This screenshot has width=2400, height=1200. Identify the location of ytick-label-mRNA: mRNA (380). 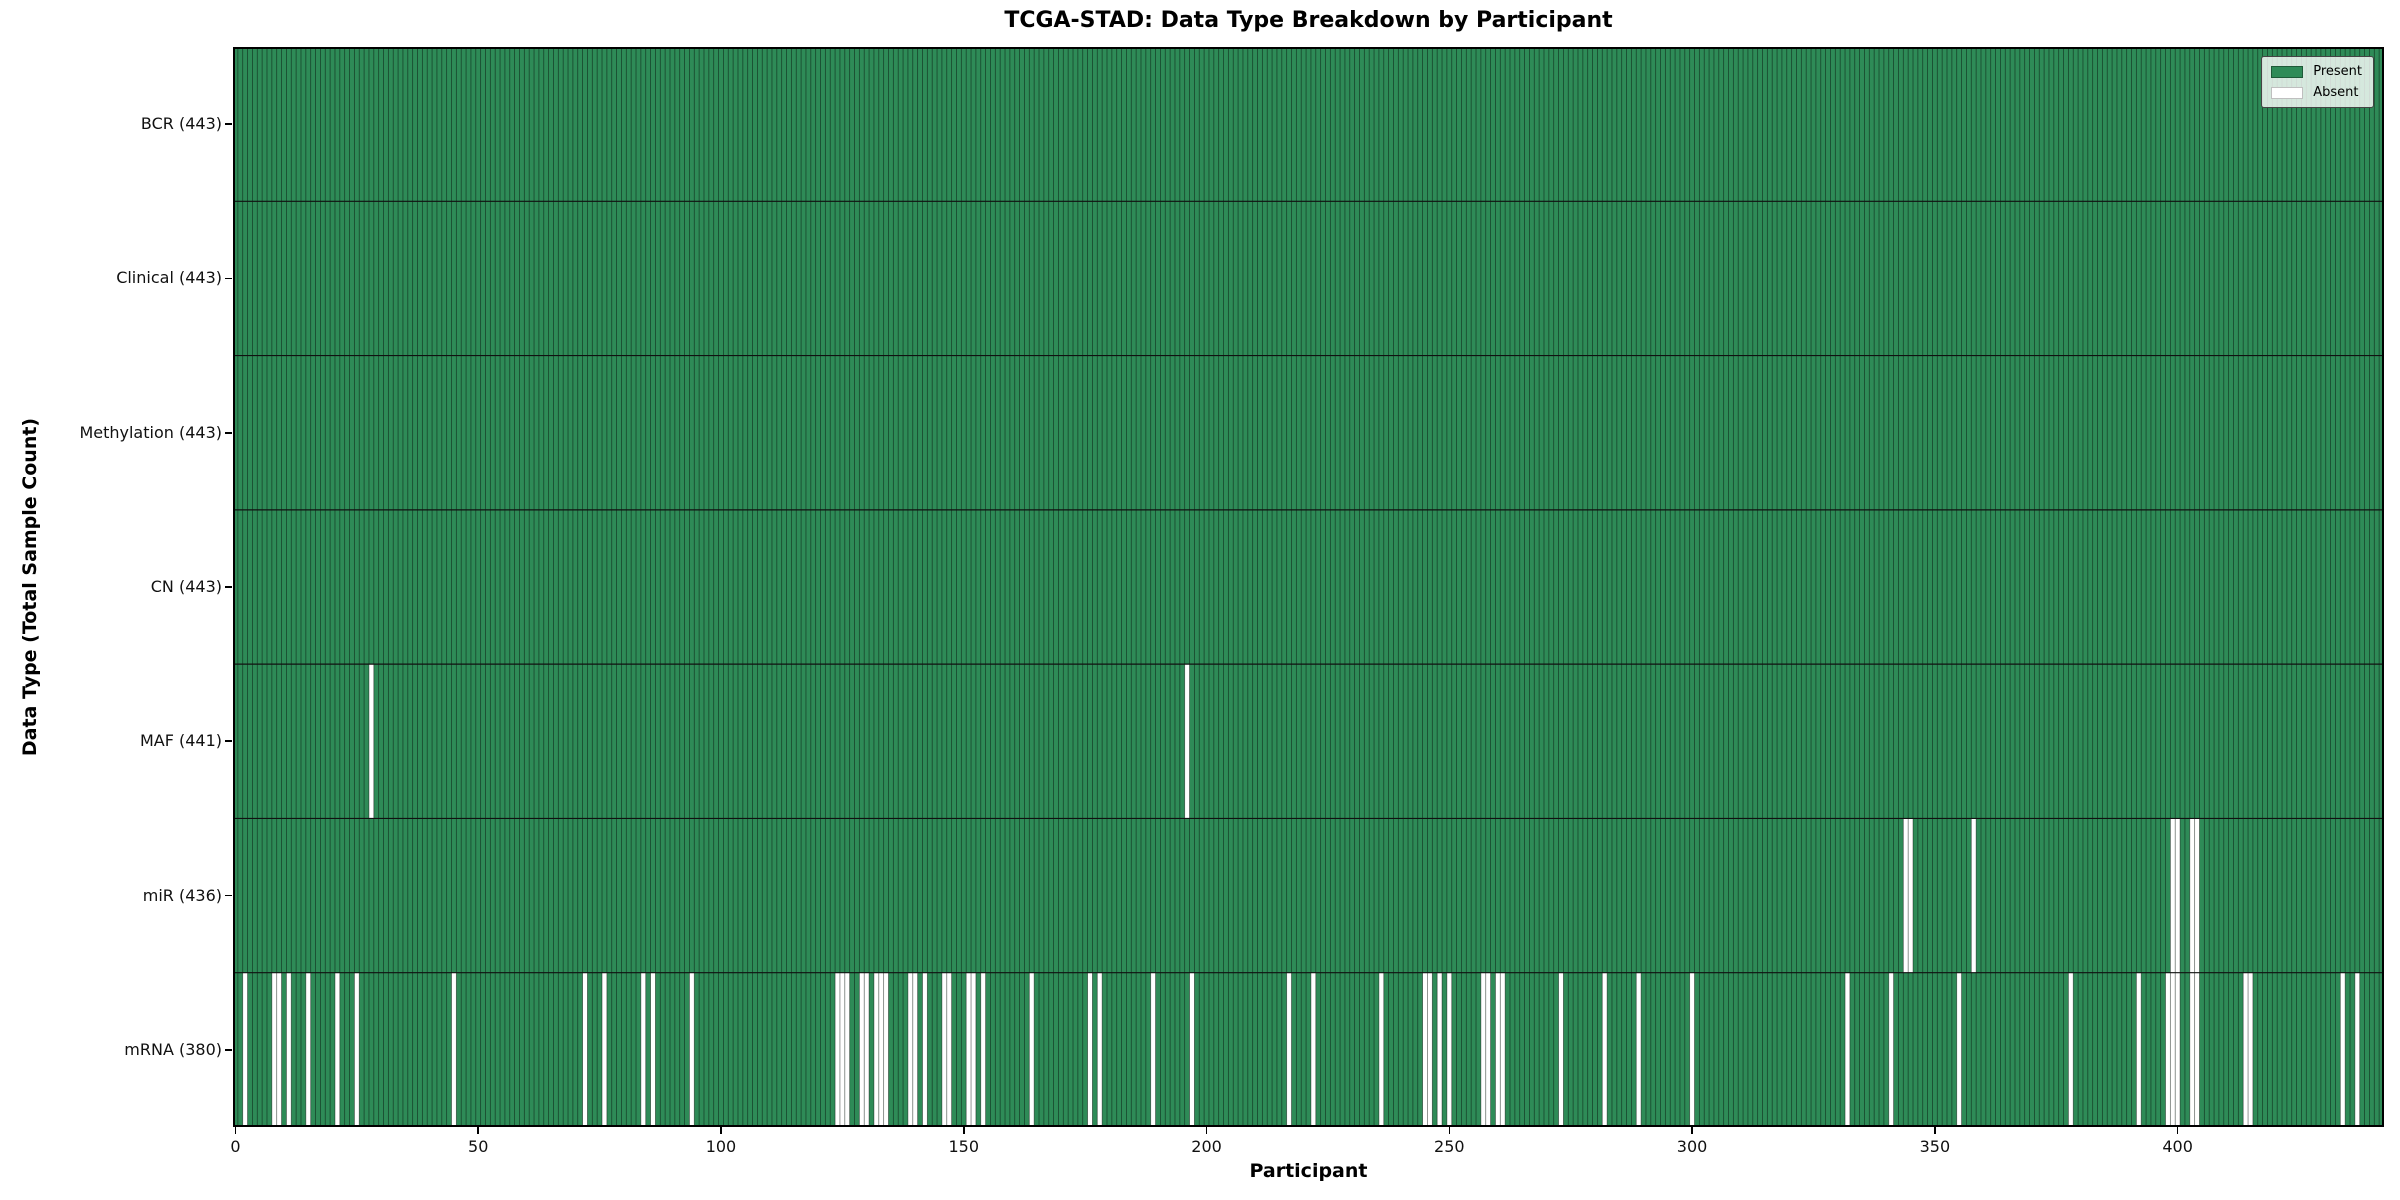
(173, 1049).